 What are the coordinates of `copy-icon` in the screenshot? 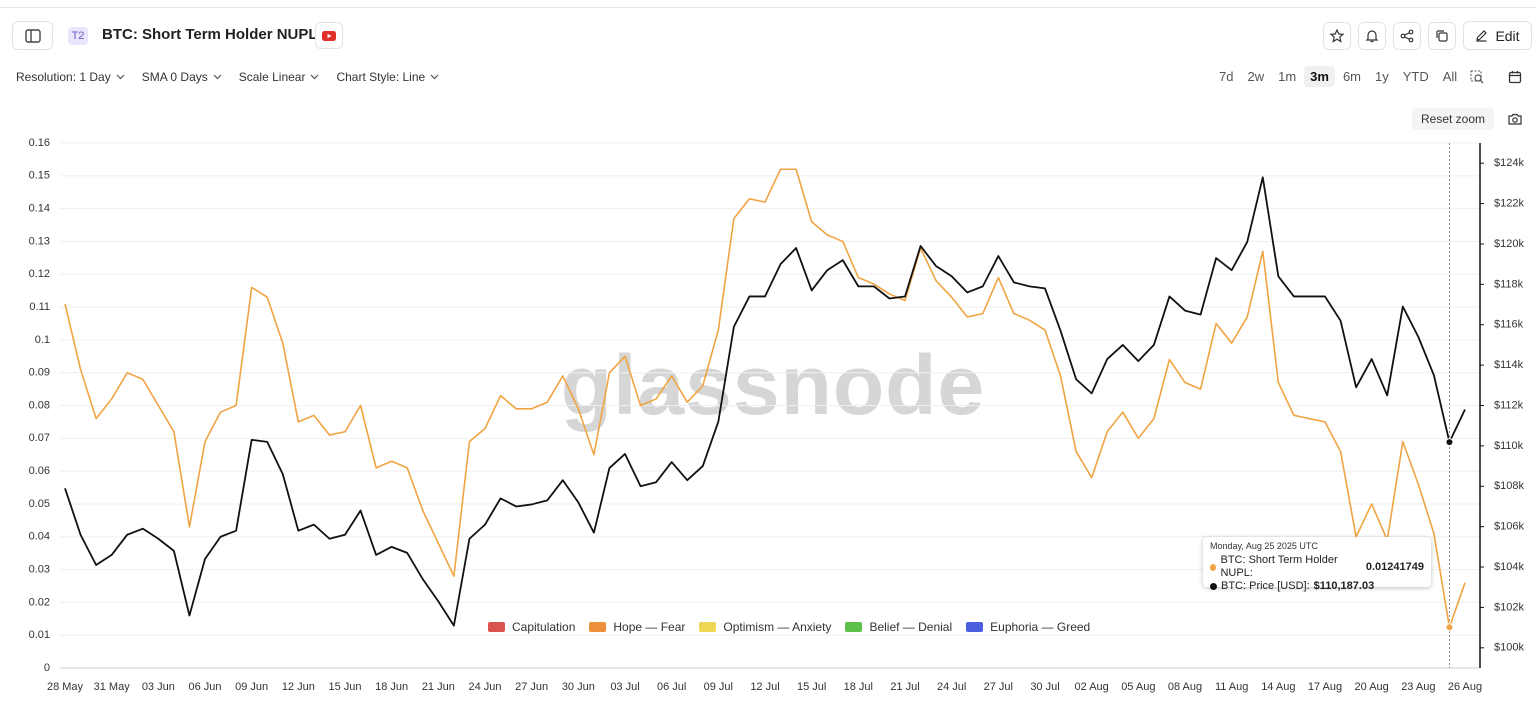 It's located at (1442, 36).